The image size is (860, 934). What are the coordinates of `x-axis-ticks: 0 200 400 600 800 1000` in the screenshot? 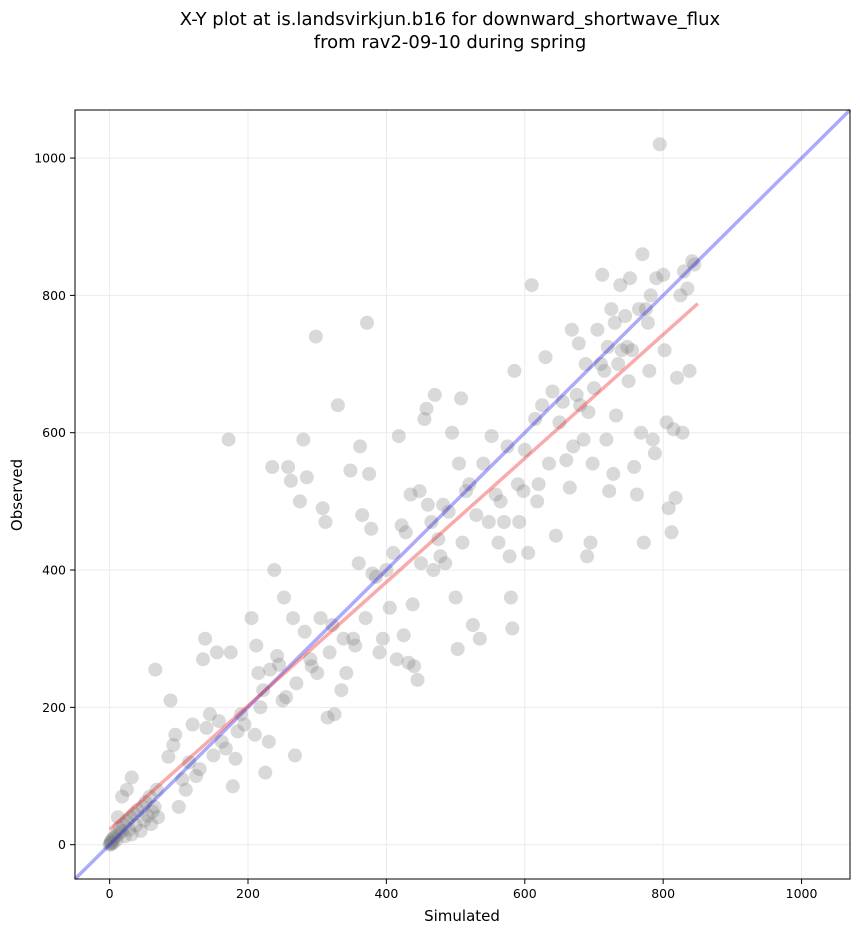 It's located at (462, 890).